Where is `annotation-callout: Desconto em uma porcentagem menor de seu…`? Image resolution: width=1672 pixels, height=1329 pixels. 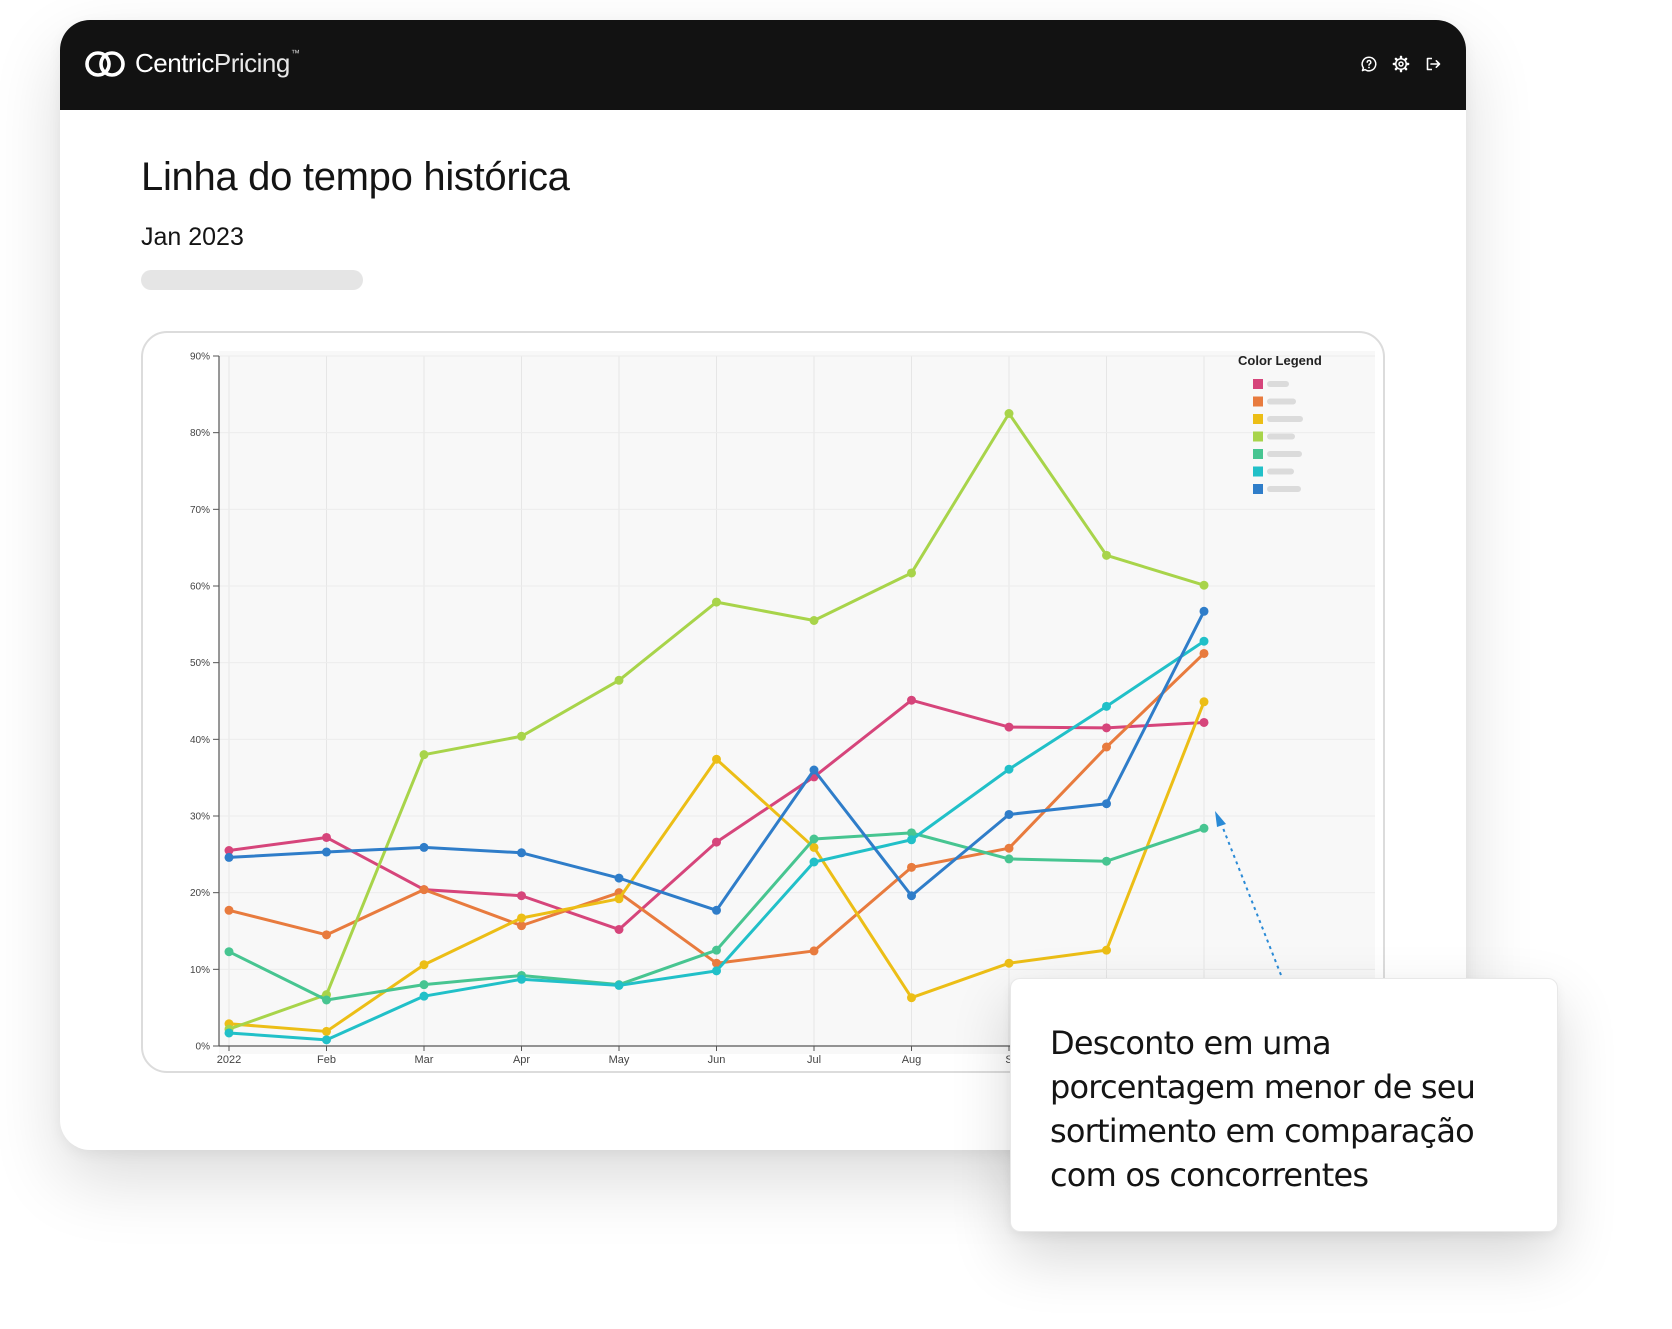
annotation-callout: Desconto em uma porcentagem menor de seu… is located at coordinates (1284, 1105).